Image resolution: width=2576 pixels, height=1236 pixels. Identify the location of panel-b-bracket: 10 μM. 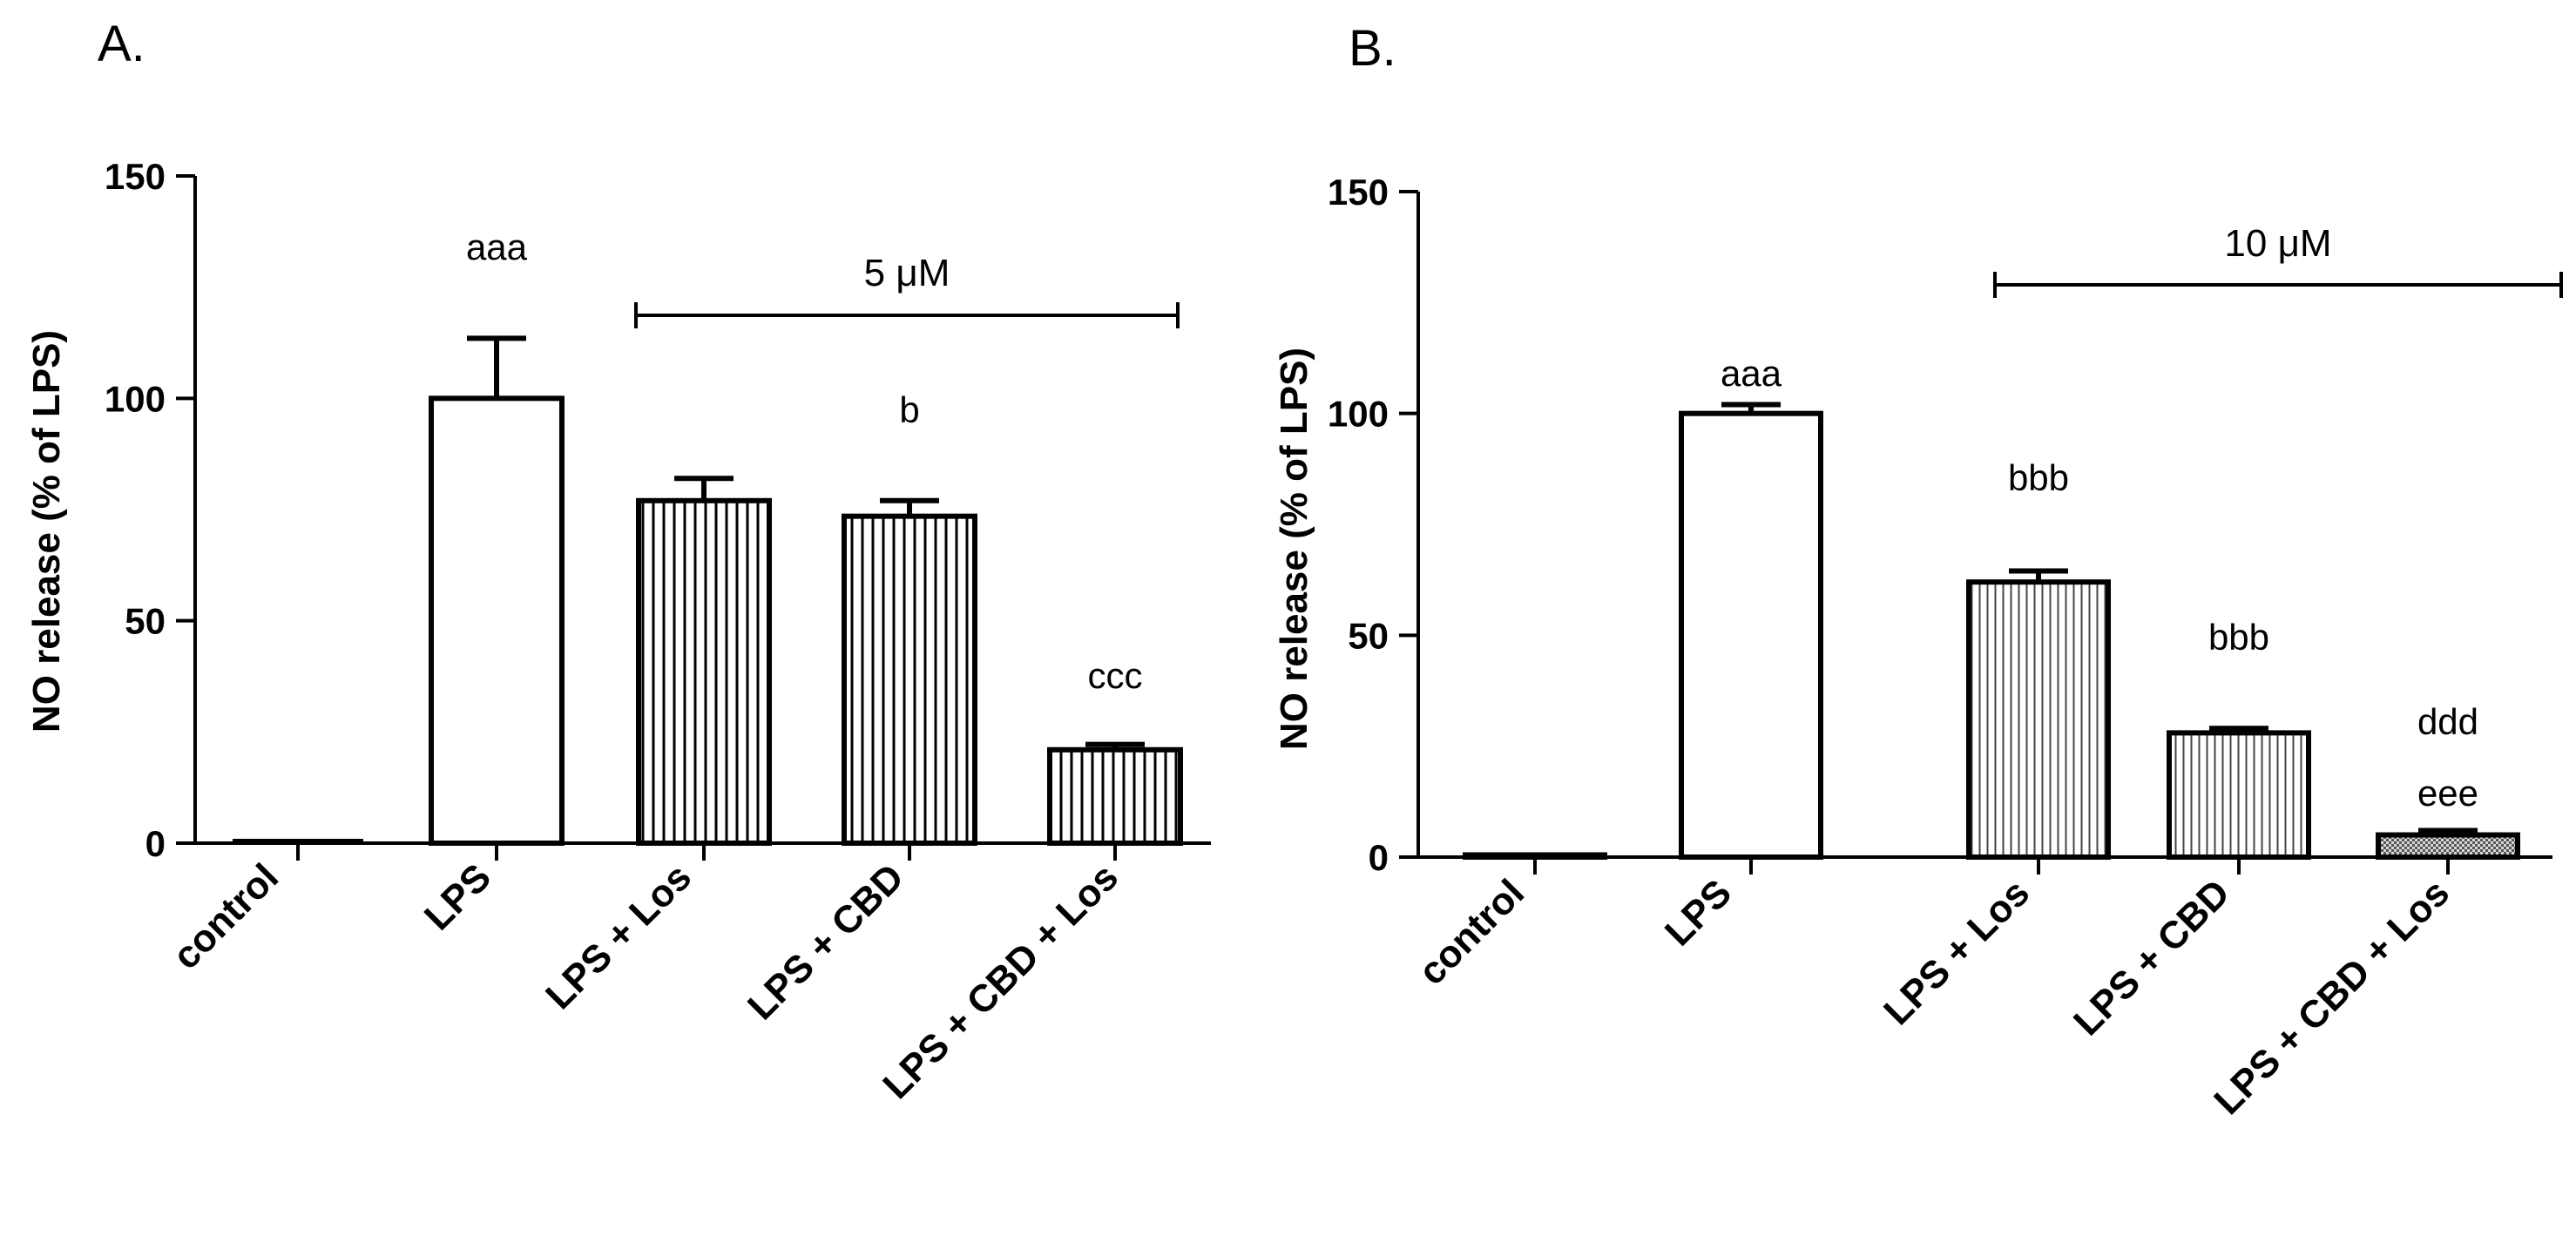
(2278, 260).